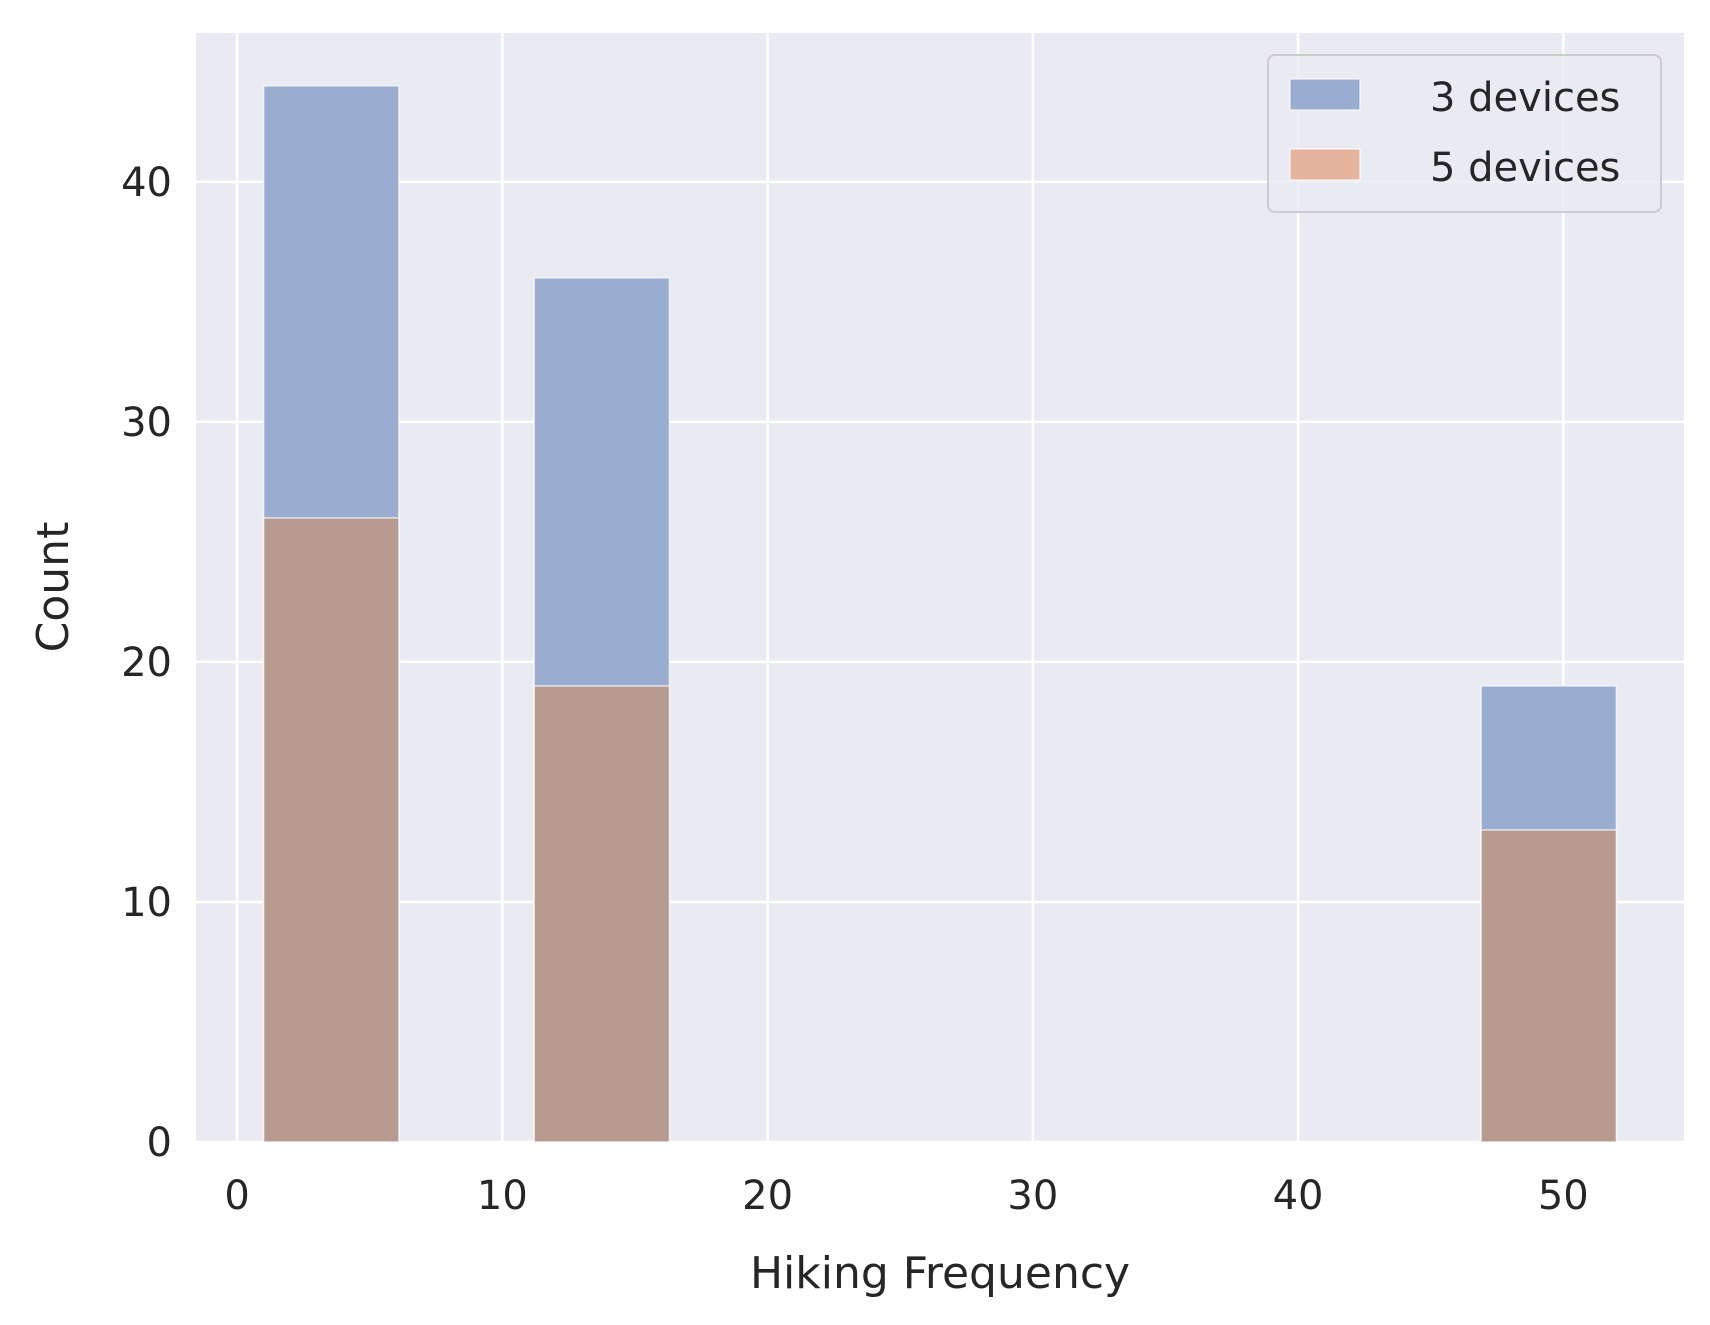 Image resolution: width=1710 pixels, height=1325 pixels. What do you see at coordinates (53, 587) in the screenshot?
I see `y-axis-label: Count` at bounding box center [53, 587].